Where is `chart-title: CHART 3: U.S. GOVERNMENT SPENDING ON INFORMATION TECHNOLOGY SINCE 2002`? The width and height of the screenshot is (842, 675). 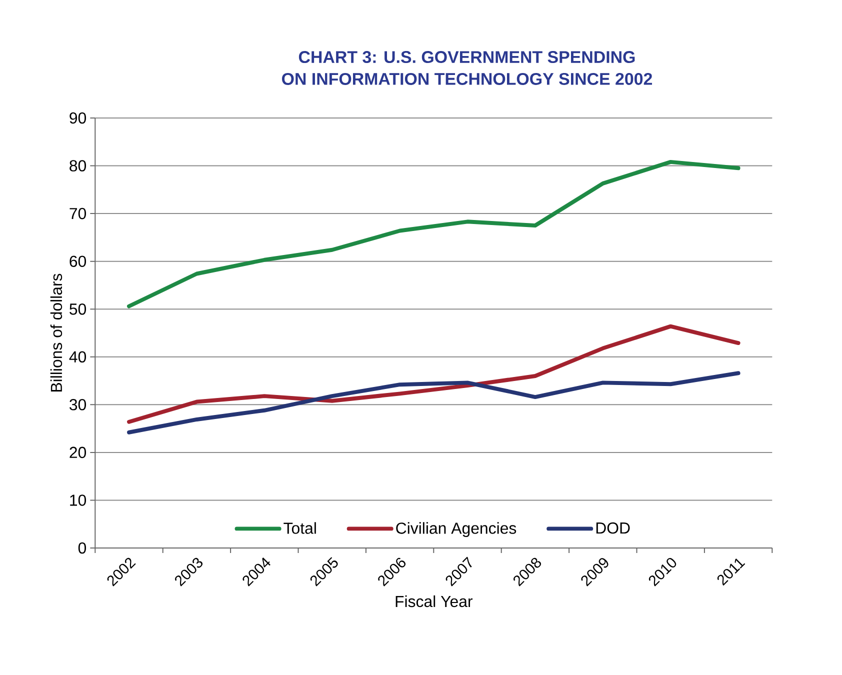
chart-title: CHART 3: U.S. GOVERNMENT SPENDING ON INFORMATION TECHNOLOGY SINCE 2002 is located at coordinates (467, 68).